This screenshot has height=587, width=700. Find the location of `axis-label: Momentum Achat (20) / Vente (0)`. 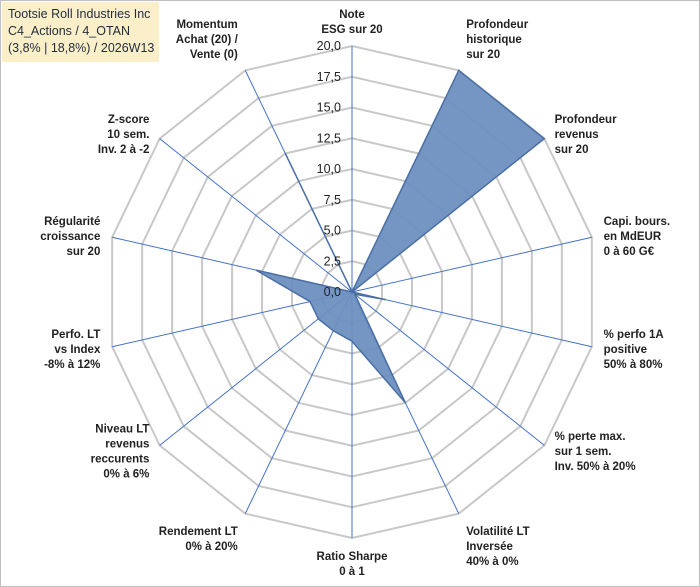

axis-label: Momentum Achat (20) / Vente (0) is located at coordinates (207, 40).